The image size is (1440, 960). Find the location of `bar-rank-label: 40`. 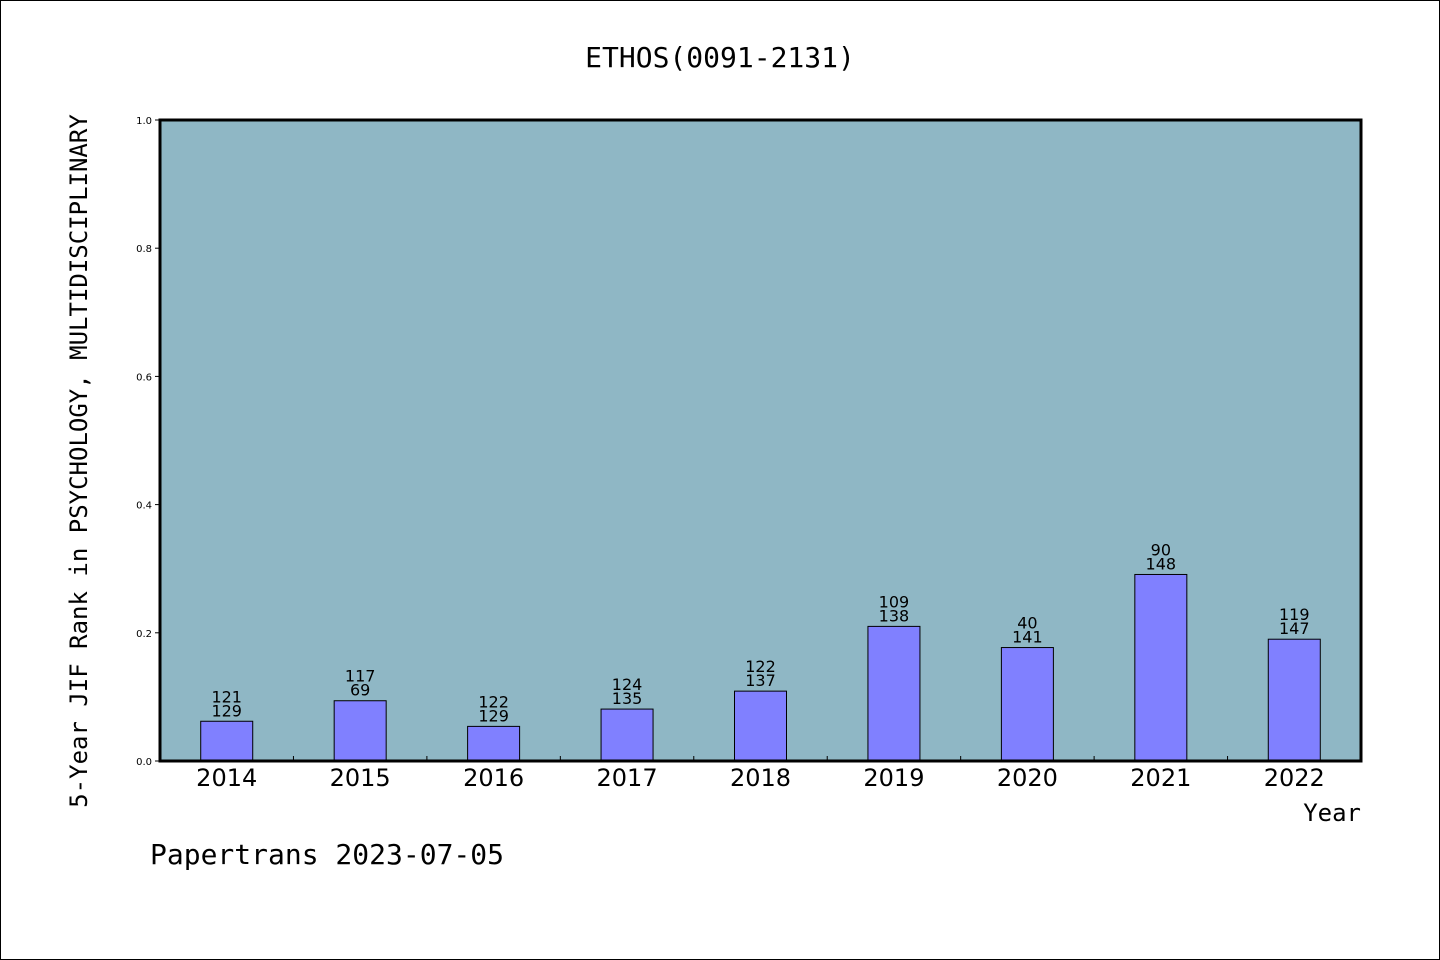

bar-rank-label: 40 is located at coordinates (1027, 623).